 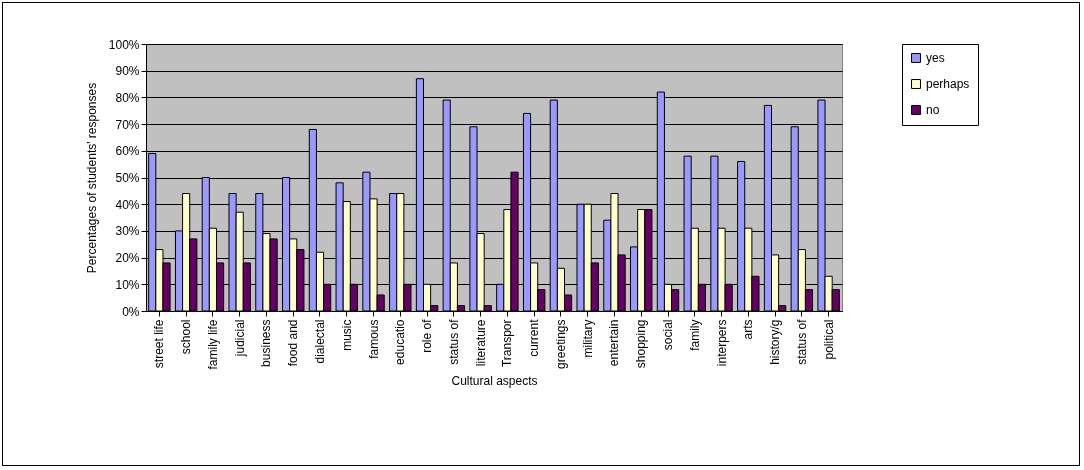 What do you see at coordinates (127, 97) in the screenshot?
I see `y-tick-label: 80%` at bounding box center [127, 97].